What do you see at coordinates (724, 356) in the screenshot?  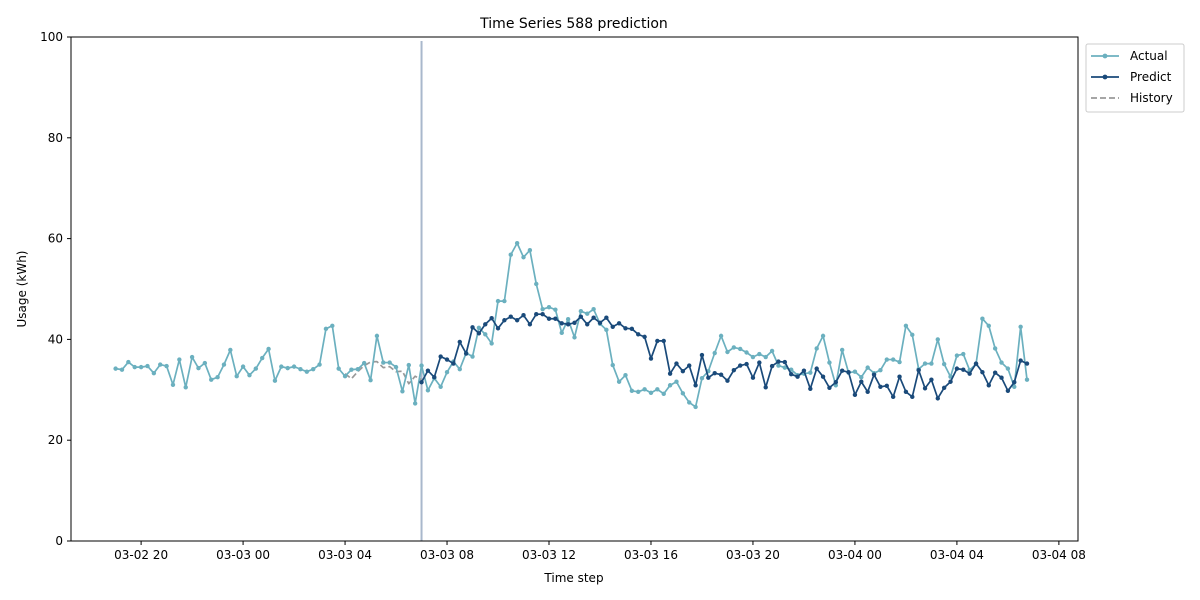 I see `series-predict` at bounding box center [724, 356].